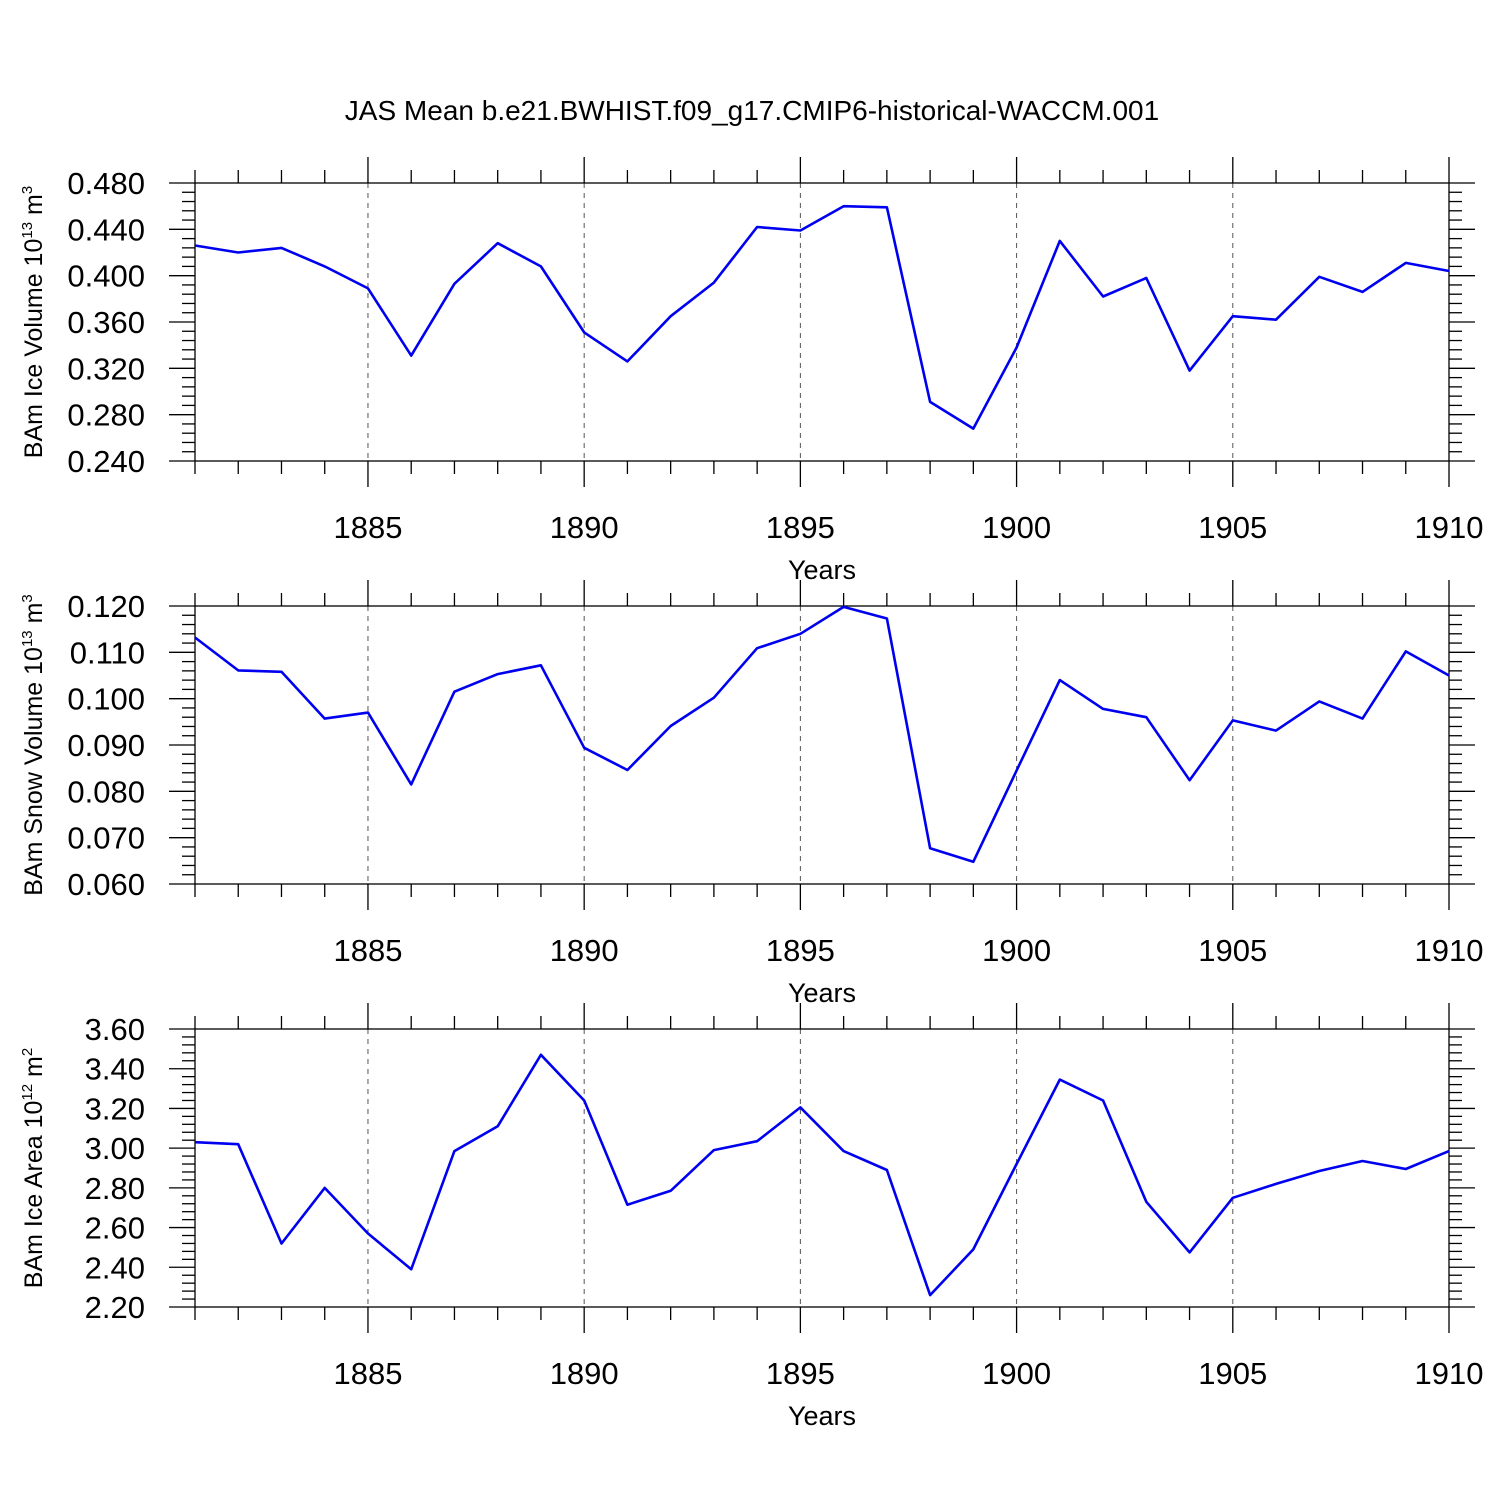 The image size is (1500, 1500). I want to click on y-tick-label: 0.480, so click(106, 183).